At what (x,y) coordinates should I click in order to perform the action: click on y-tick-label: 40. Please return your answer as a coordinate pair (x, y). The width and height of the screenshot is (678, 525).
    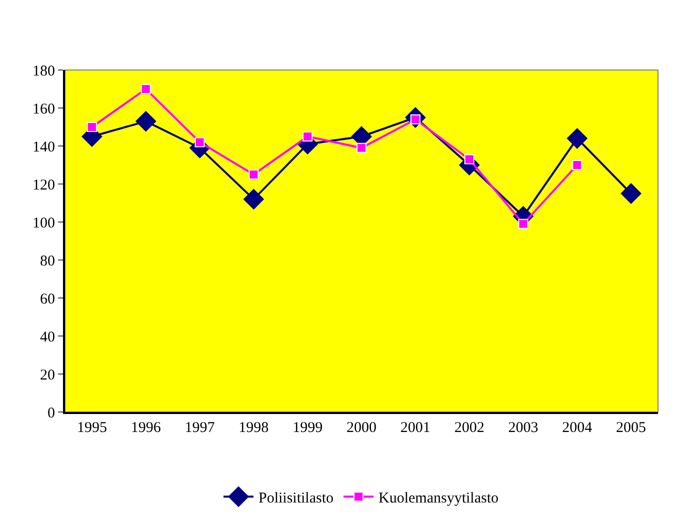
    Looking at the image, I should click on (47, 337).